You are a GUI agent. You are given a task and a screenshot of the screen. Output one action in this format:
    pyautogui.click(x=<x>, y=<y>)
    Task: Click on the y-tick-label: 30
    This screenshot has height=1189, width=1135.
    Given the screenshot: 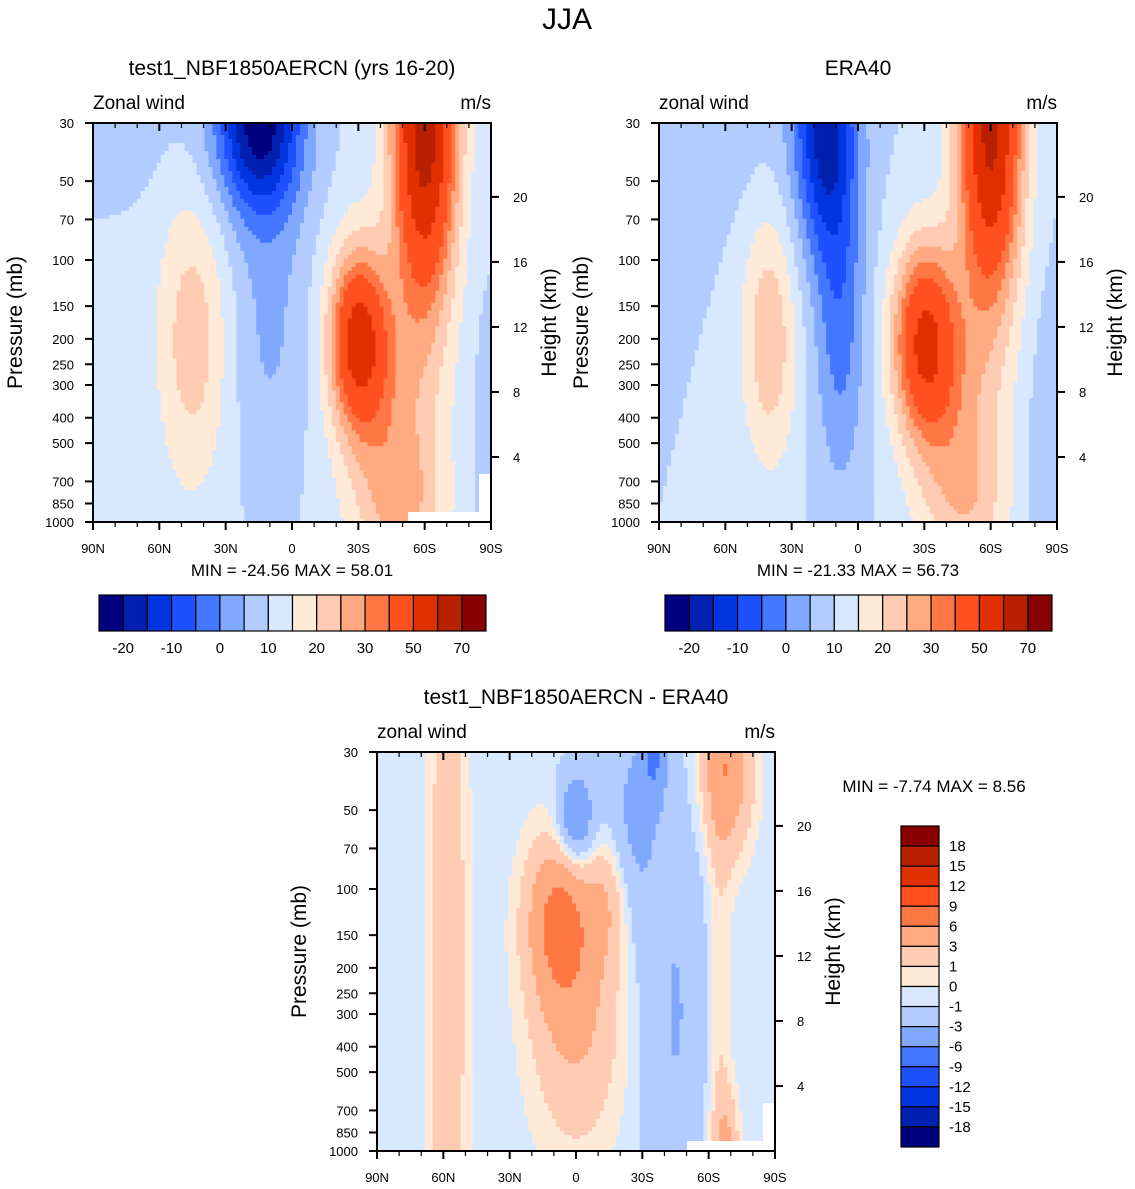 What is the action you would take?
    pyautogui.click(x=633, y=123)
    